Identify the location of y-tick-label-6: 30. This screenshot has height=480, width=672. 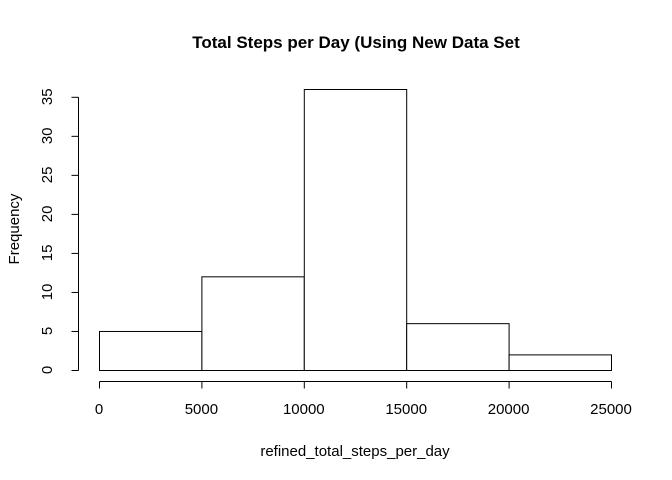
(47, 135).